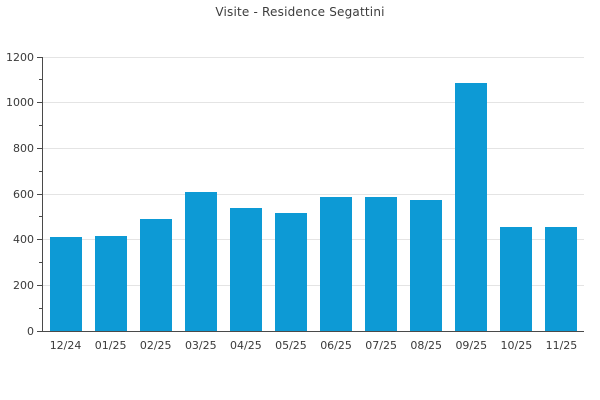 The width and height of the screenshot is (600, 400). I want to click on x-axis-label-02-25: 02/25, so click(155, 345).